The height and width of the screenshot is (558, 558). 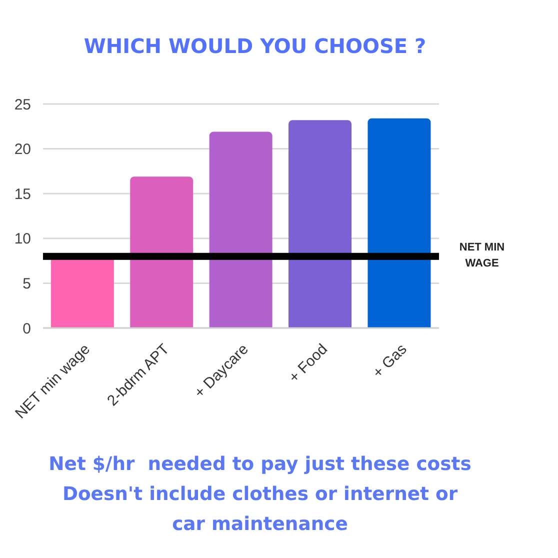 What do you see at coordinates (22, 105) in the screenshot?
I see `y-tick-label: 25` at bounding box center [22, 105].